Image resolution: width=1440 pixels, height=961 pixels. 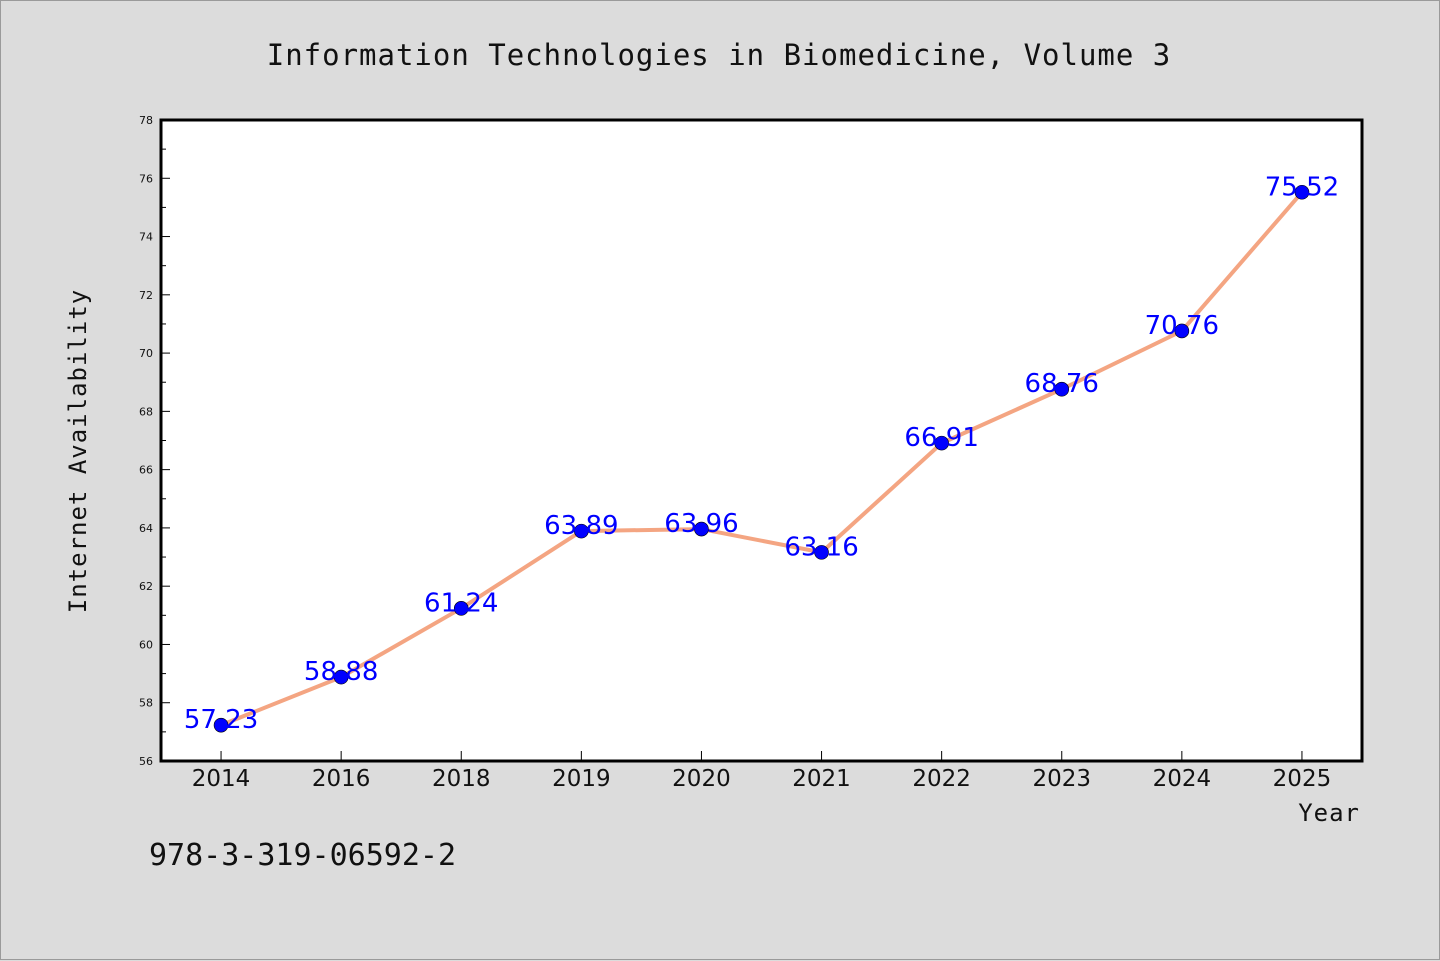 I want to click on x-tick-label: 2021, so click(x=821, y=779).